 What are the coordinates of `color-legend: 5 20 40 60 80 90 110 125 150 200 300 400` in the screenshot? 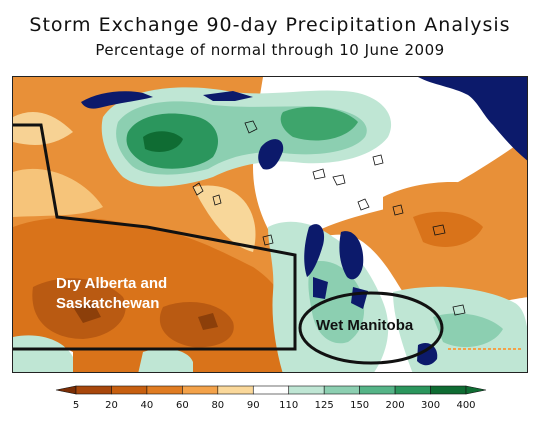 It's located at (271, 400).